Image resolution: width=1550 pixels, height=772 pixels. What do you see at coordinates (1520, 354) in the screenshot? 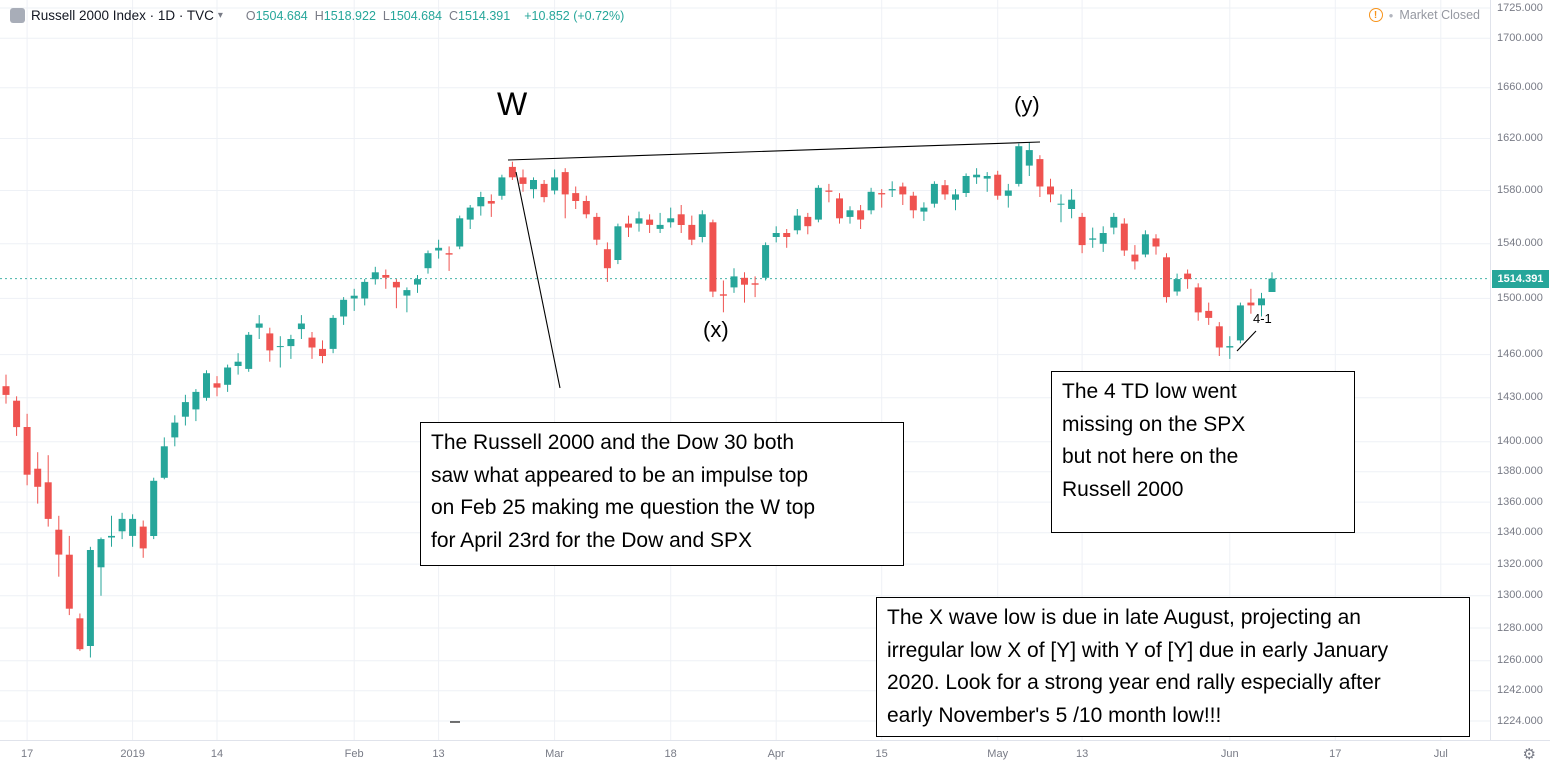
I see `price-axis-label: 1460.000` at bounding box center [1520, 354].